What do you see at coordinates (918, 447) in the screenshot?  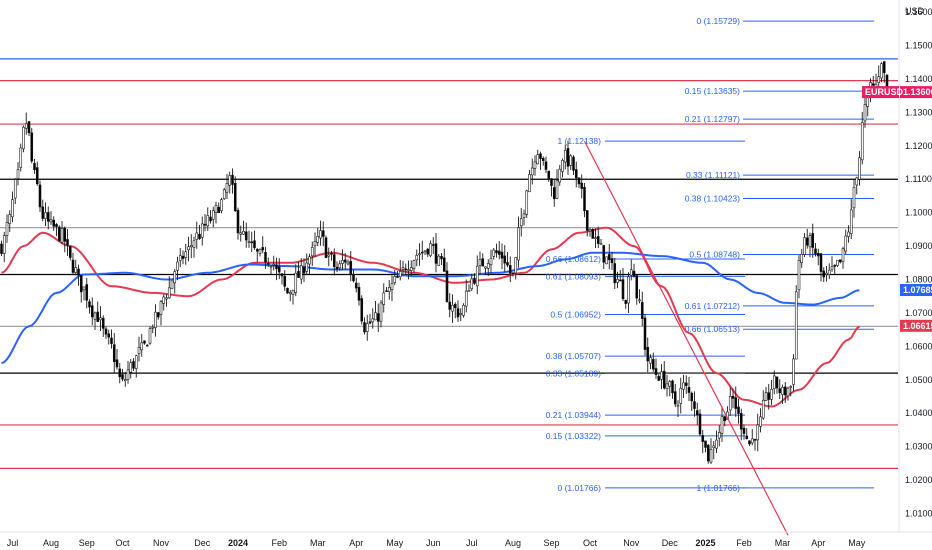 I see `y-tick-label: 1.03000` at bounding box center [918, 447].